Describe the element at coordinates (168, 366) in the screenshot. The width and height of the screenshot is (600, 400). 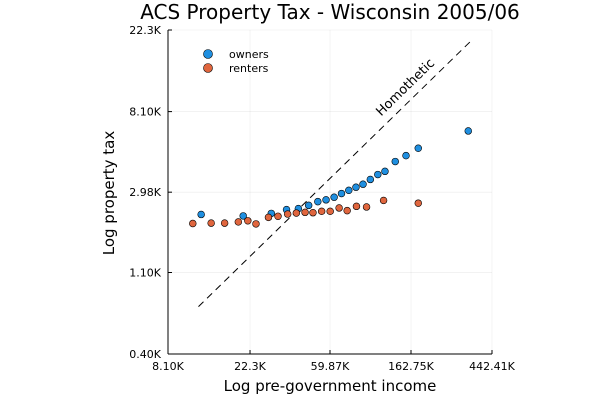
I see `x-tick-label: 8.10K` at that location.